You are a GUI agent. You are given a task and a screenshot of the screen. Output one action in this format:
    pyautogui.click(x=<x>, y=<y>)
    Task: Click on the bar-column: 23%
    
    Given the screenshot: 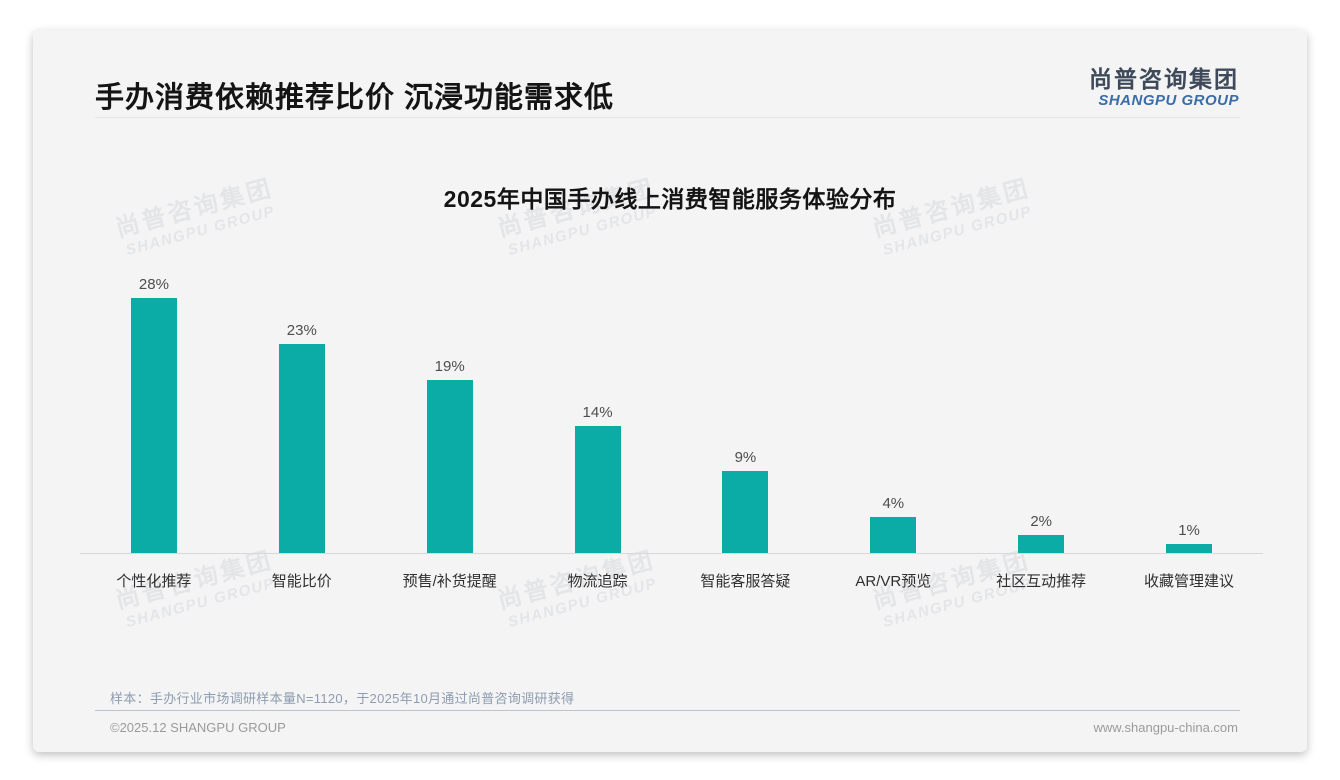 What is the action you would take?
    pyautogui.click(x=302, y=437)
    